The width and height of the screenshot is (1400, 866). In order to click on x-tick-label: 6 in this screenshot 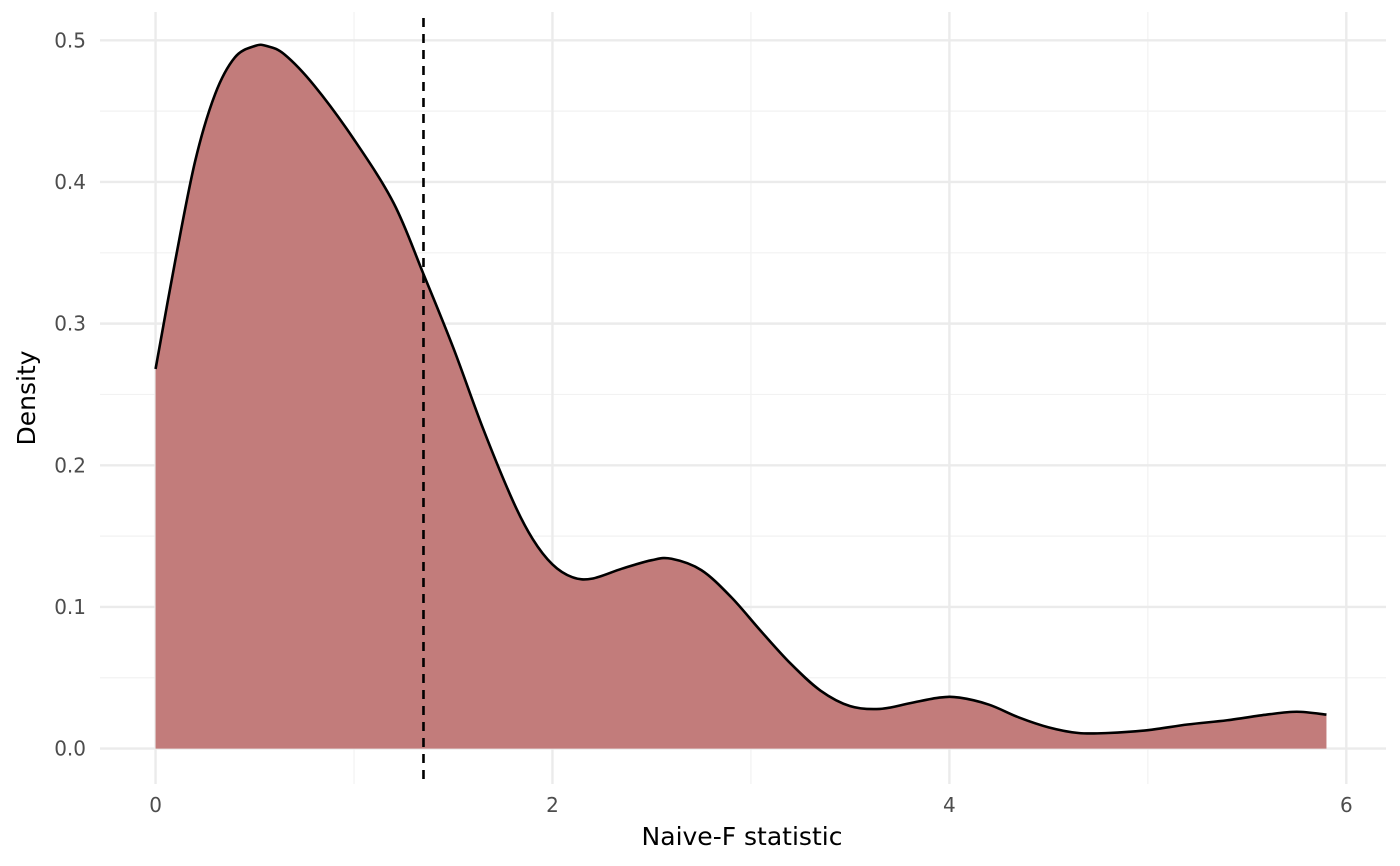, I will do `click(1346, 805)`.